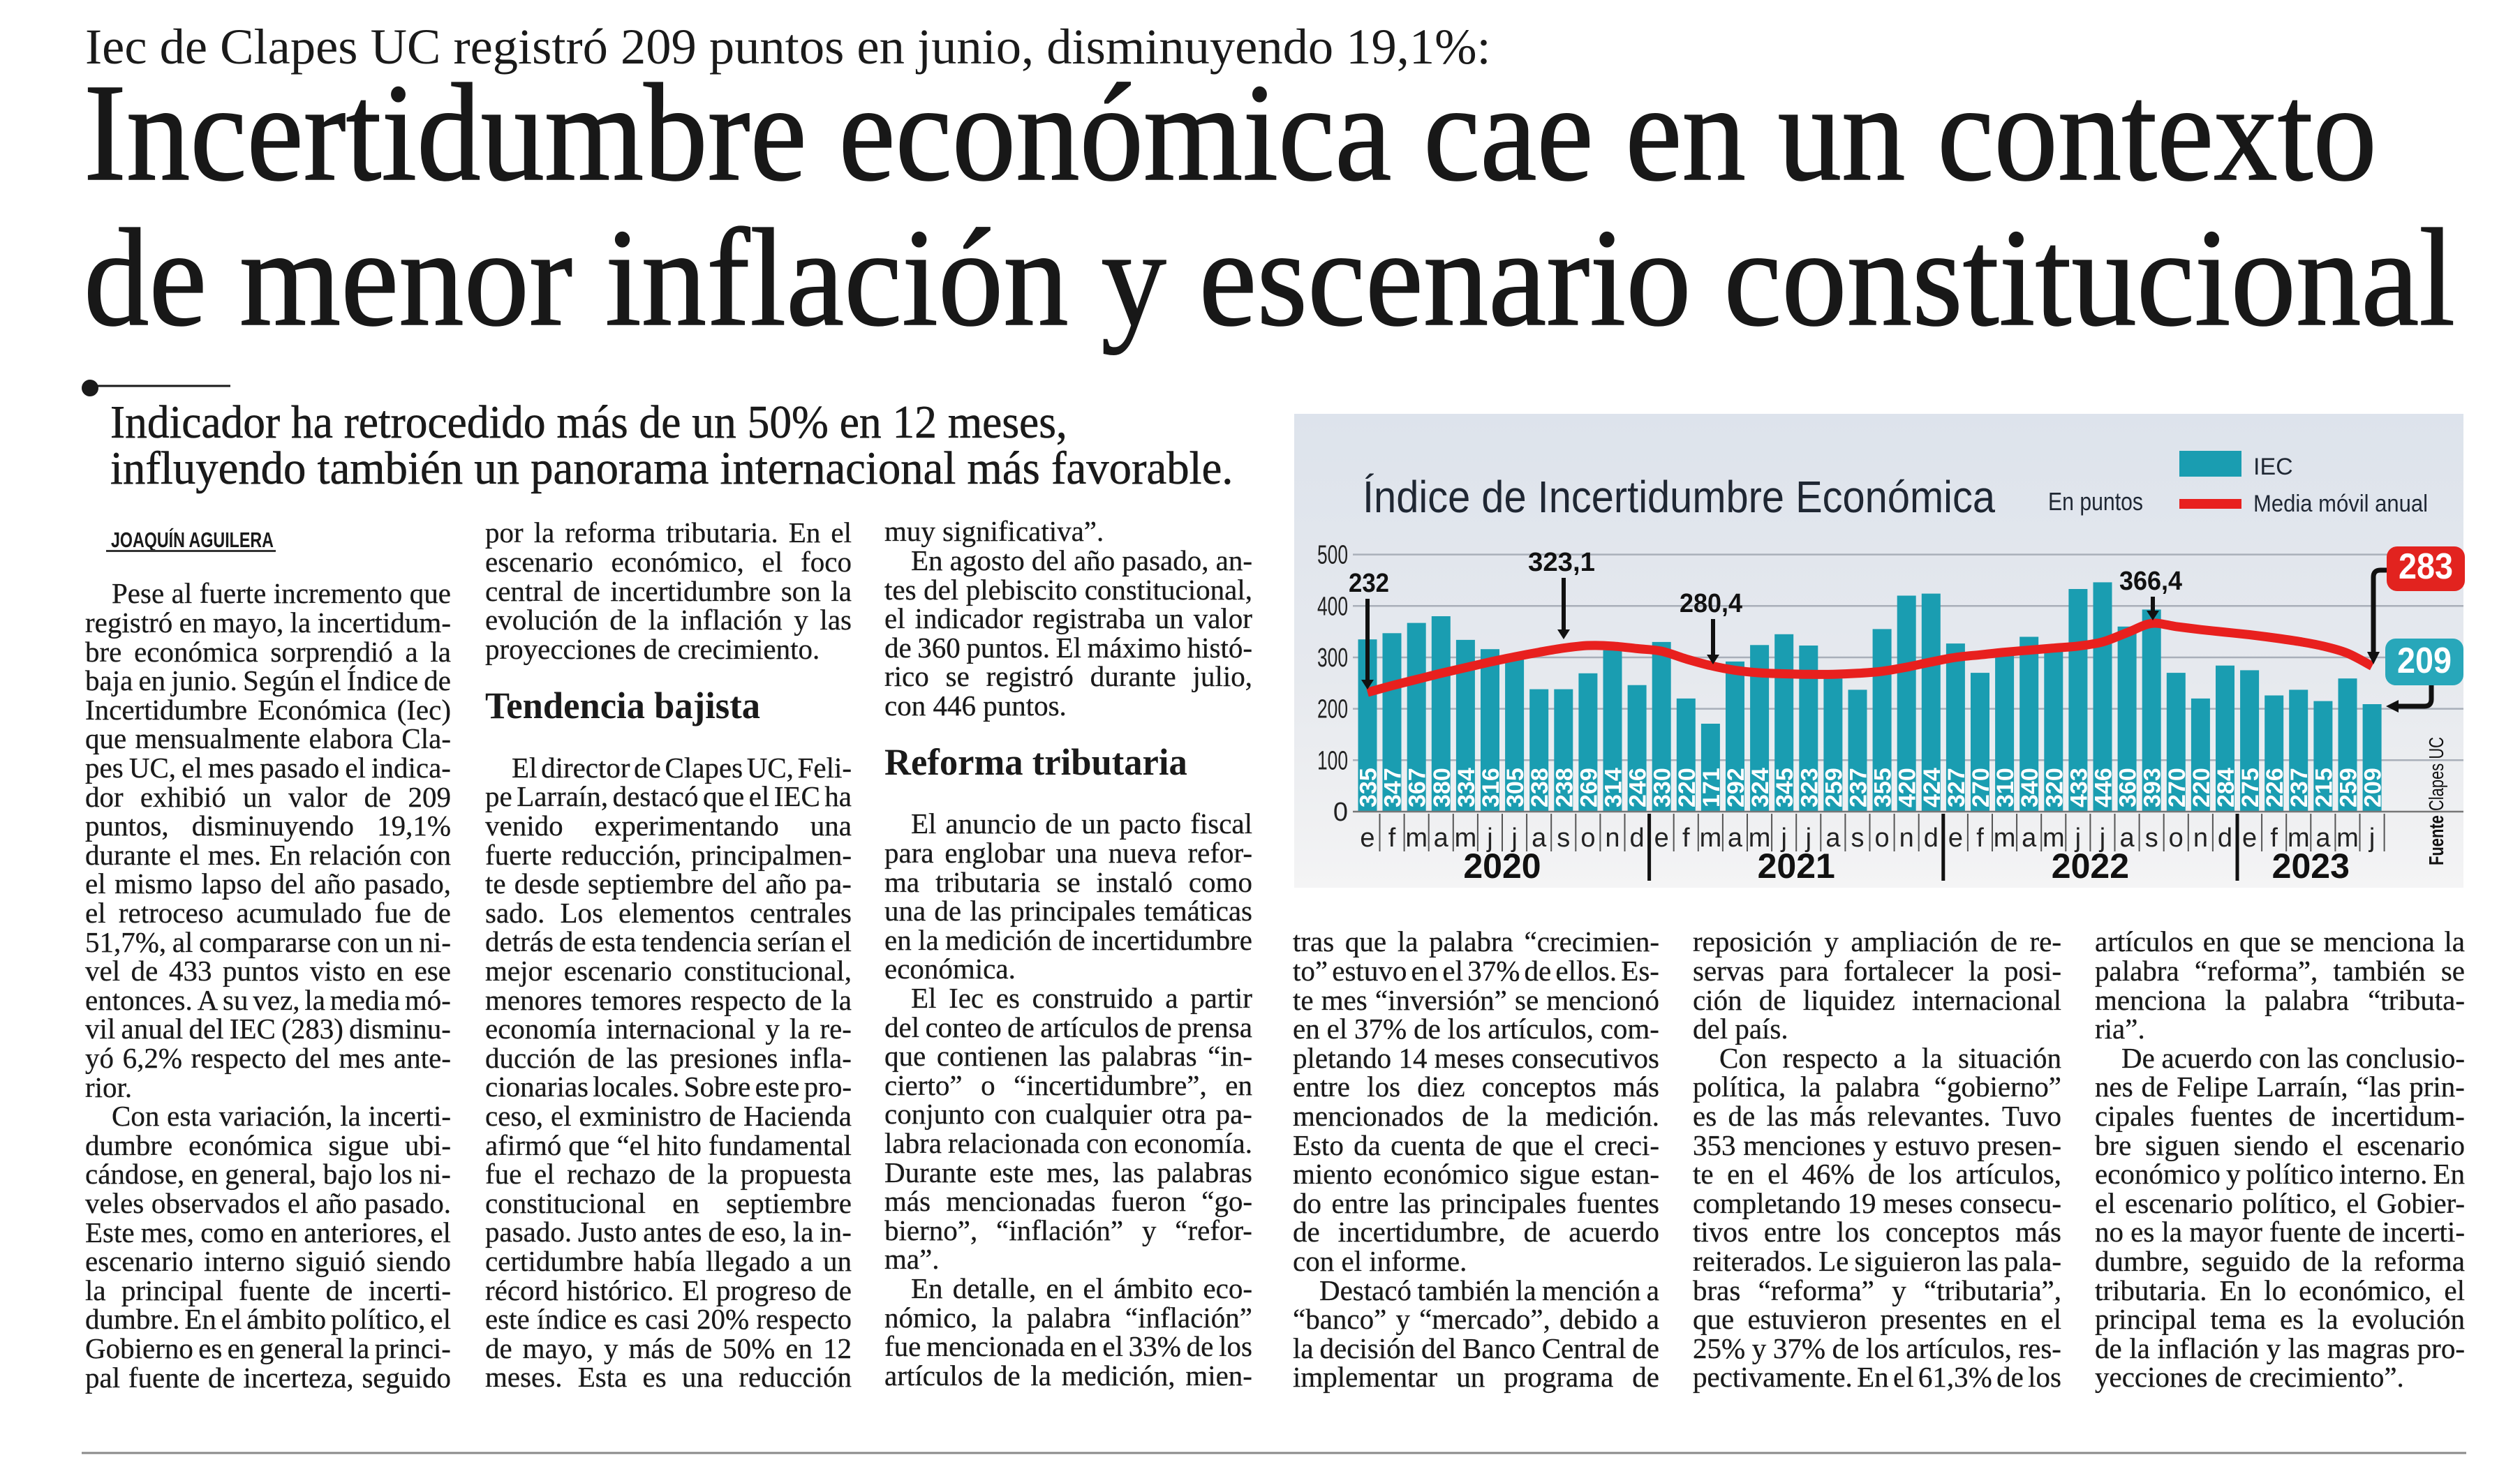 This screenshot has height=1476, width=2520. Describe the element at coordinates (1785, 787) in the screenshot. I see `svg-text: 345` at that location.